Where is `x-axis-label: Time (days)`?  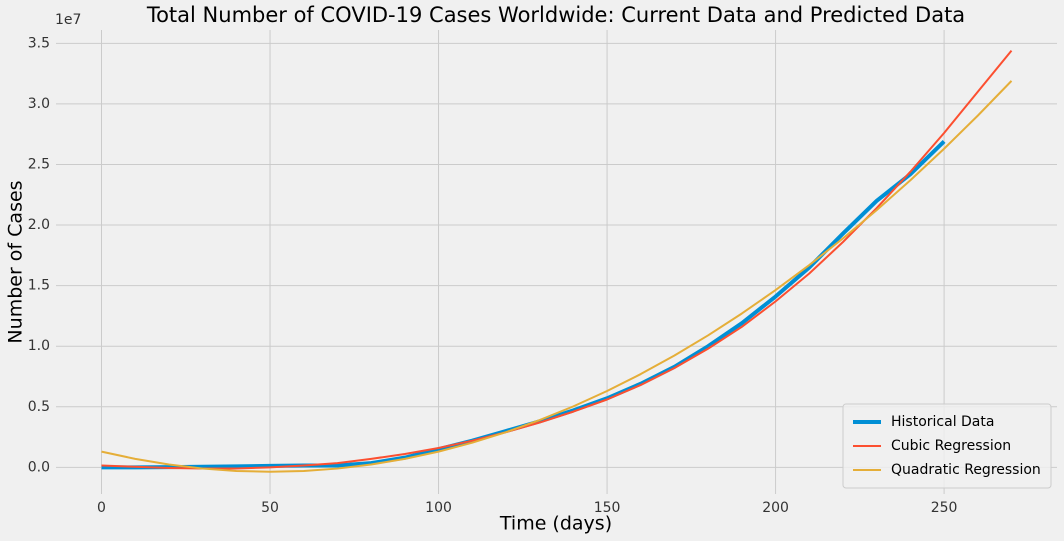
x-axis-label: Time (days) is located at coordinates (555, 524).